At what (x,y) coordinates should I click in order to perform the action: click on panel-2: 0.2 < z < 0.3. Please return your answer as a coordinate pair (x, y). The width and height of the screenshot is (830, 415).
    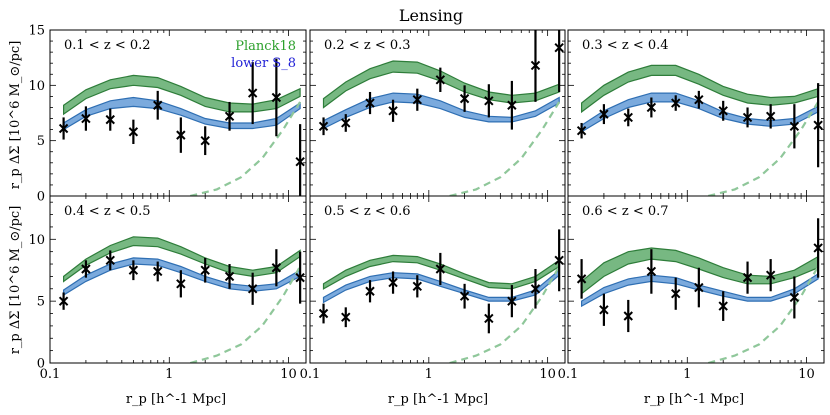
    Looking at the image, I should click on (437, 113).